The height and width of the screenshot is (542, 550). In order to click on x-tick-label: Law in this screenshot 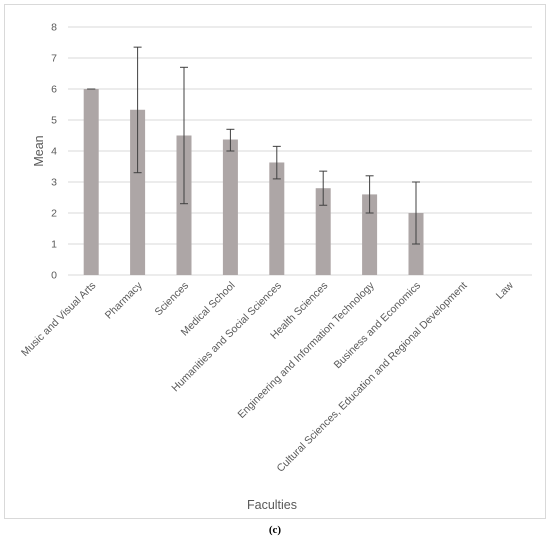, I will do `click(505, 290)`.